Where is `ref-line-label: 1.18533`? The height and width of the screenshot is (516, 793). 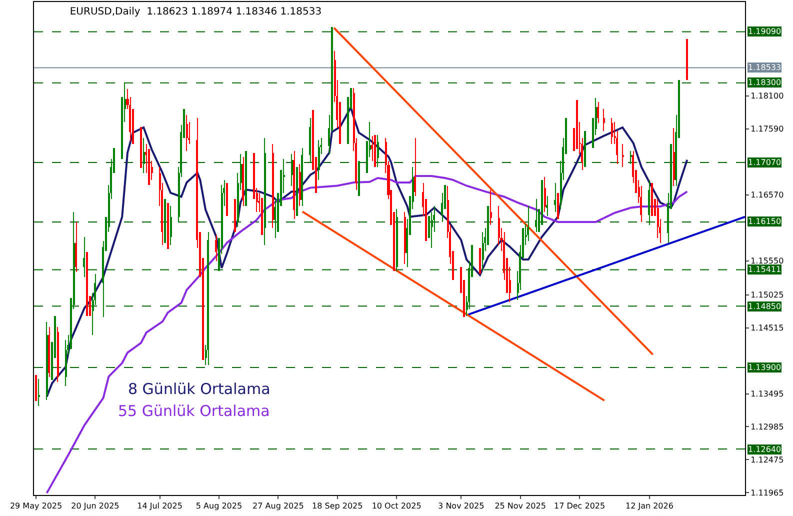 ref-line-label: 1.18533 is located at coordinates (765, 67).